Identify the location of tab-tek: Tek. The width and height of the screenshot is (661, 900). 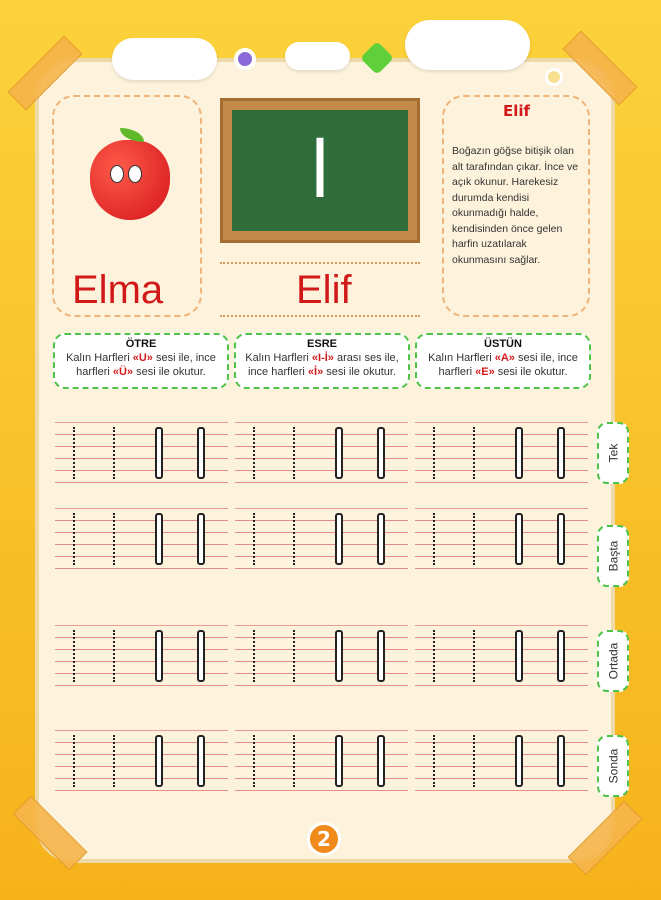
(613, 453).